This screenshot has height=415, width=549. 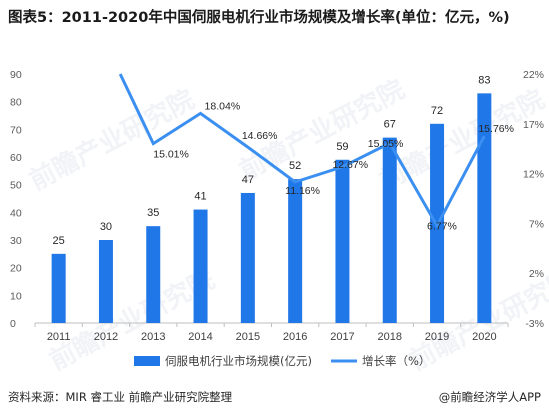 I want to click on right-axis-tick-label: 7%, so click(x=536, y=224).